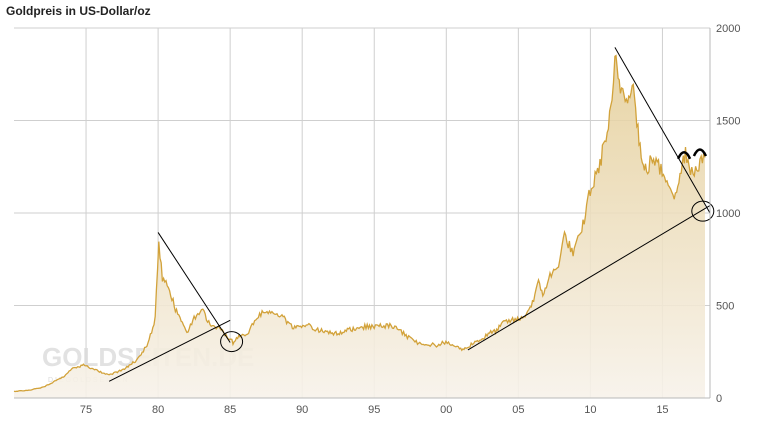 The image size is (767, 425). Describe the element at coordinates (302, 410) in the screenshot. I see `x-tick-label: 90` at that location.